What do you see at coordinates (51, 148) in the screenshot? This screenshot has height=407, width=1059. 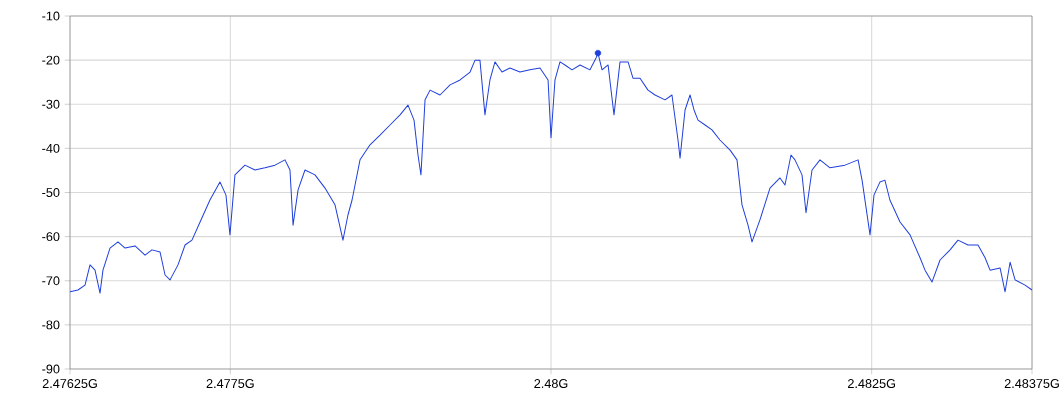 I see `y-tick-label: -40` at bounding box center [51, 148].